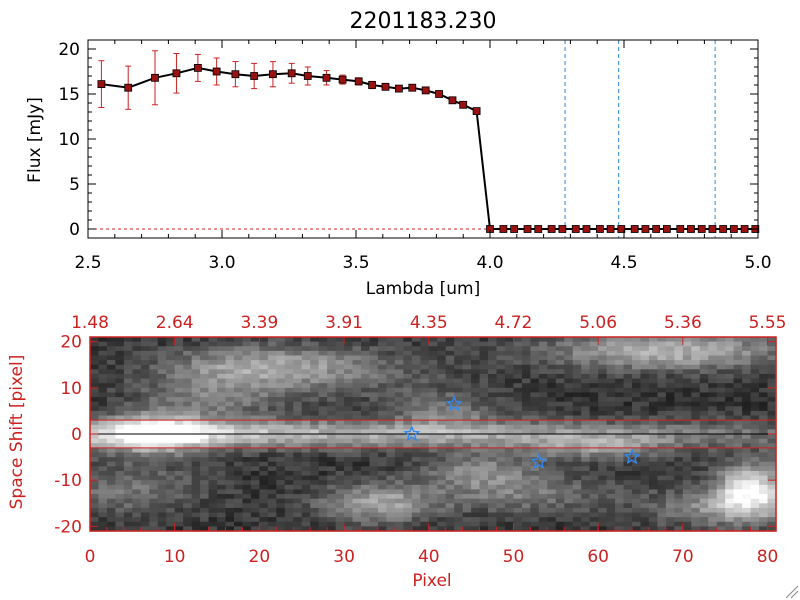  I want to click on data-point, so click(273, 74).